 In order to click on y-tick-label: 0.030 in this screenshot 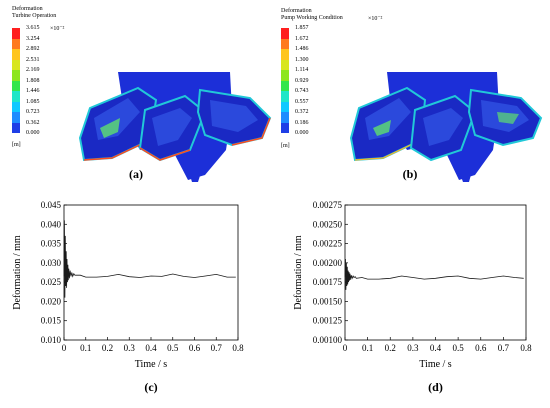, I will do `click(51, 263)`.